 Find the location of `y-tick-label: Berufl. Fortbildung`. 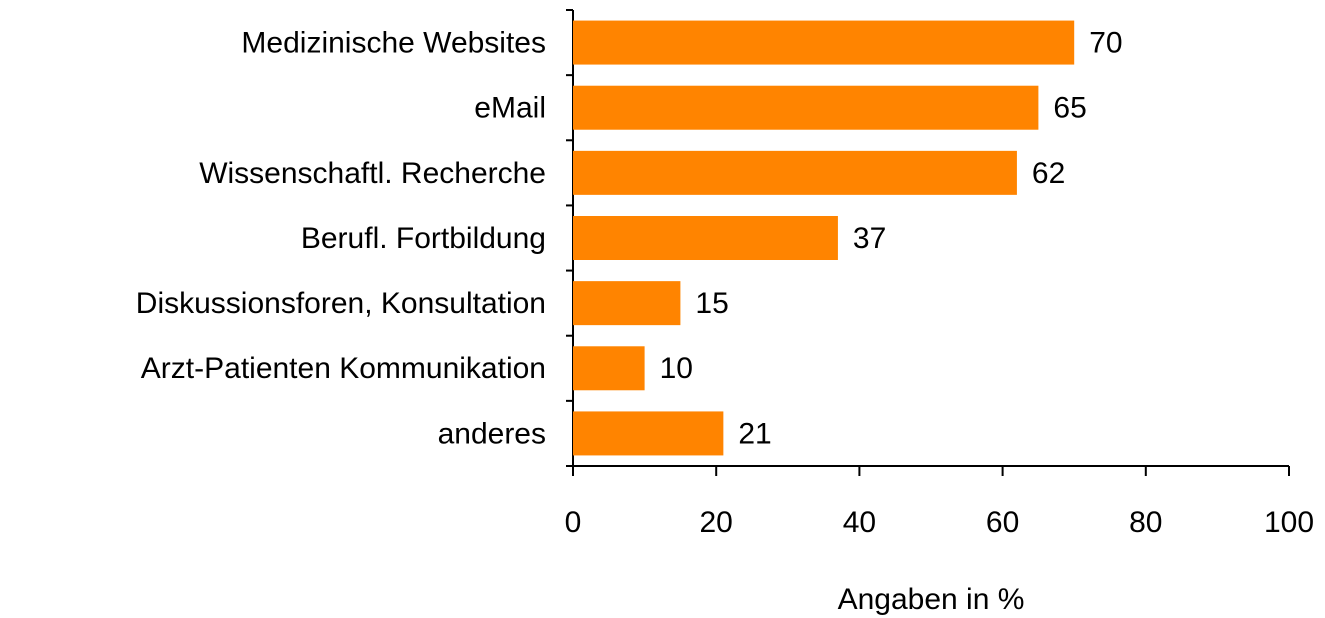

y-tick-label: Berufl. Fortbildung is located at coordinates (423, 238).